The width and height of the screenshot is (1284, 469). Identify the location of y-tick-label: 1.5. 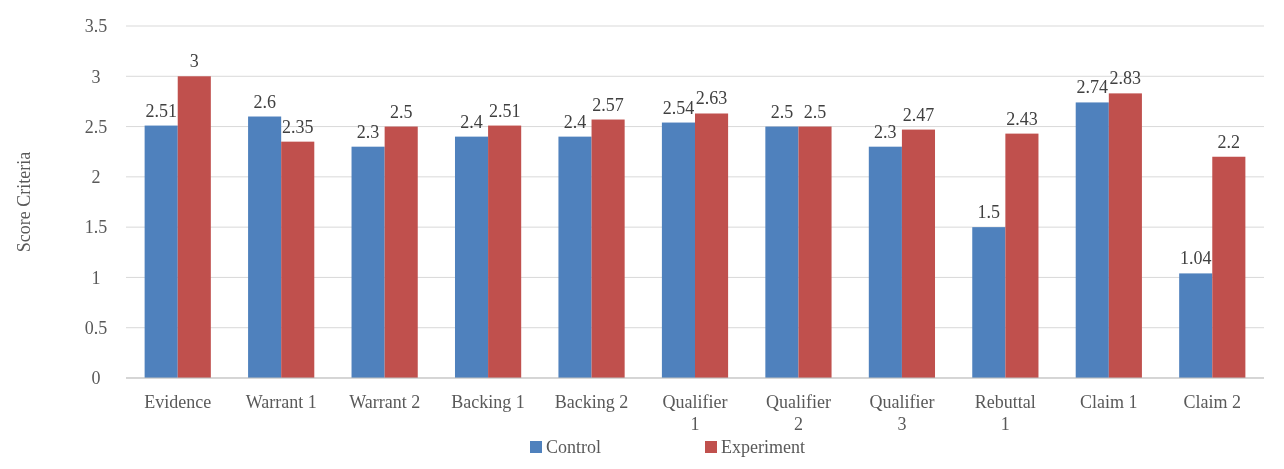
(96, 227).